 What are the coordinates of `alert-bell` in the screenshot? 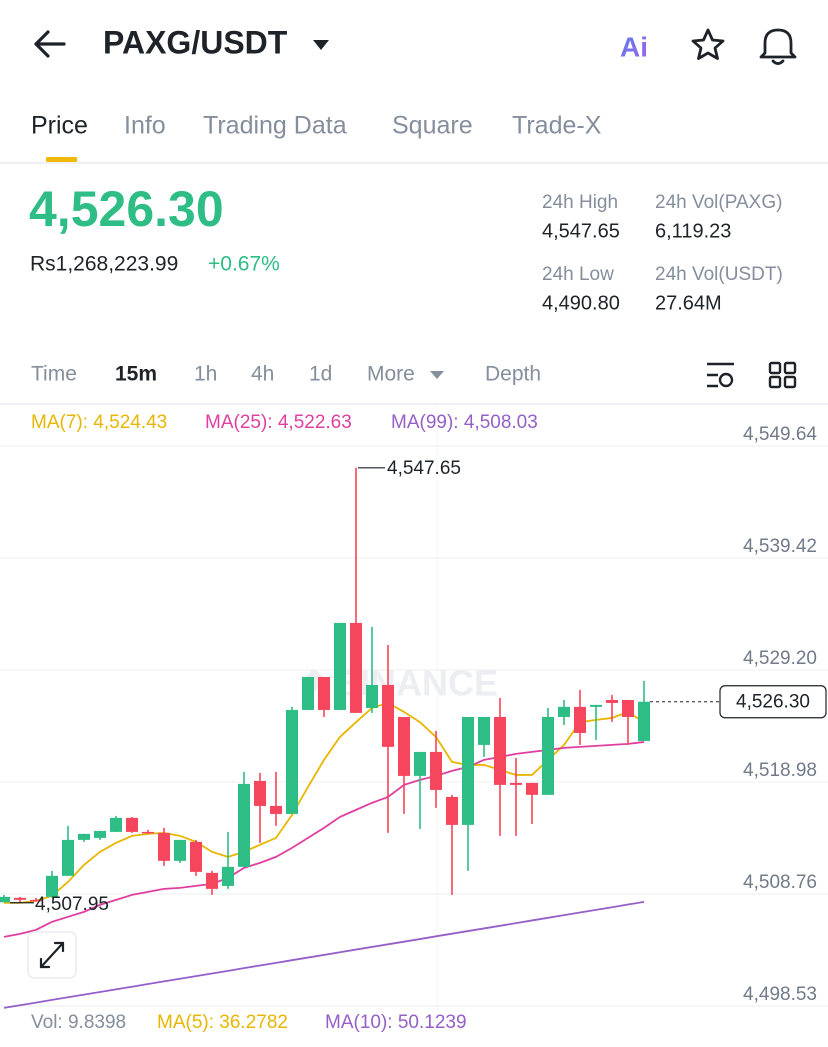 It's located at (778, 46).